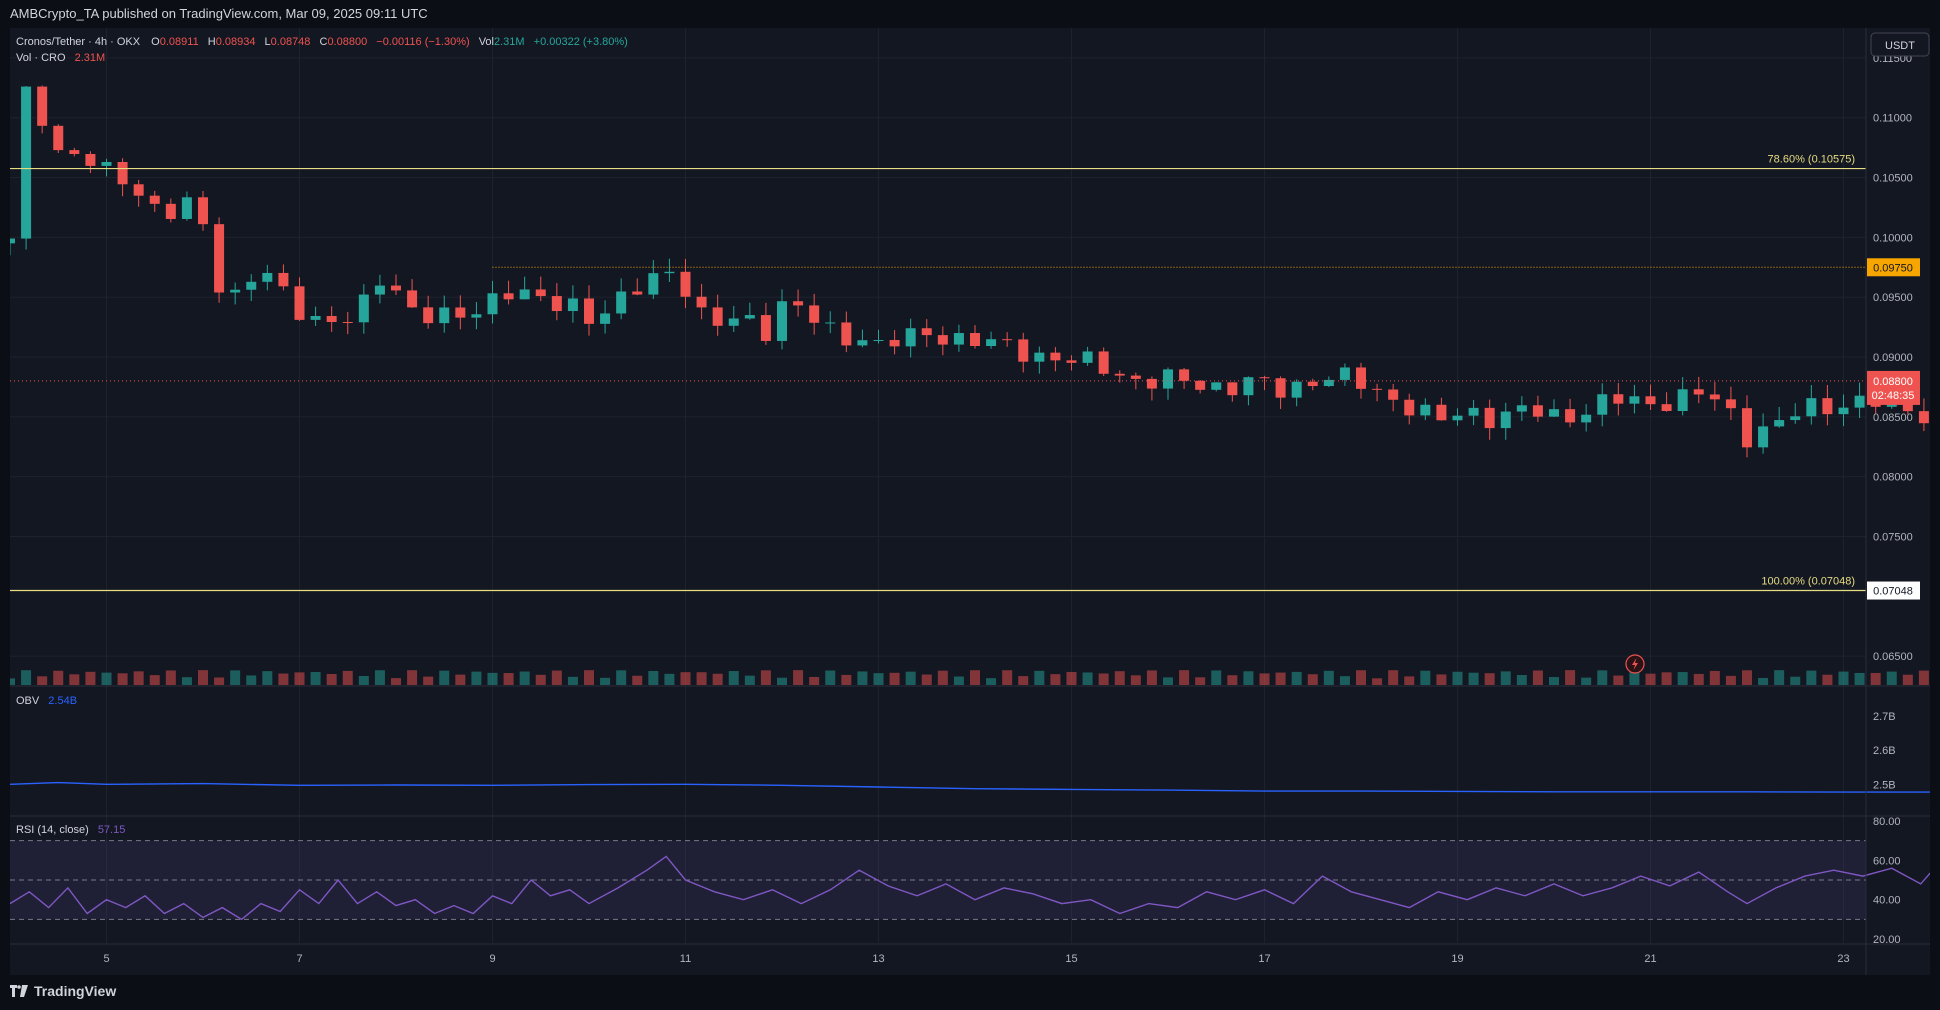 The width and height of the screenshot is (1940, 1010). Describe the element at coordinates (1893, 238) in the screenshot. I see `price-tick-label: 0.10000` at that location.